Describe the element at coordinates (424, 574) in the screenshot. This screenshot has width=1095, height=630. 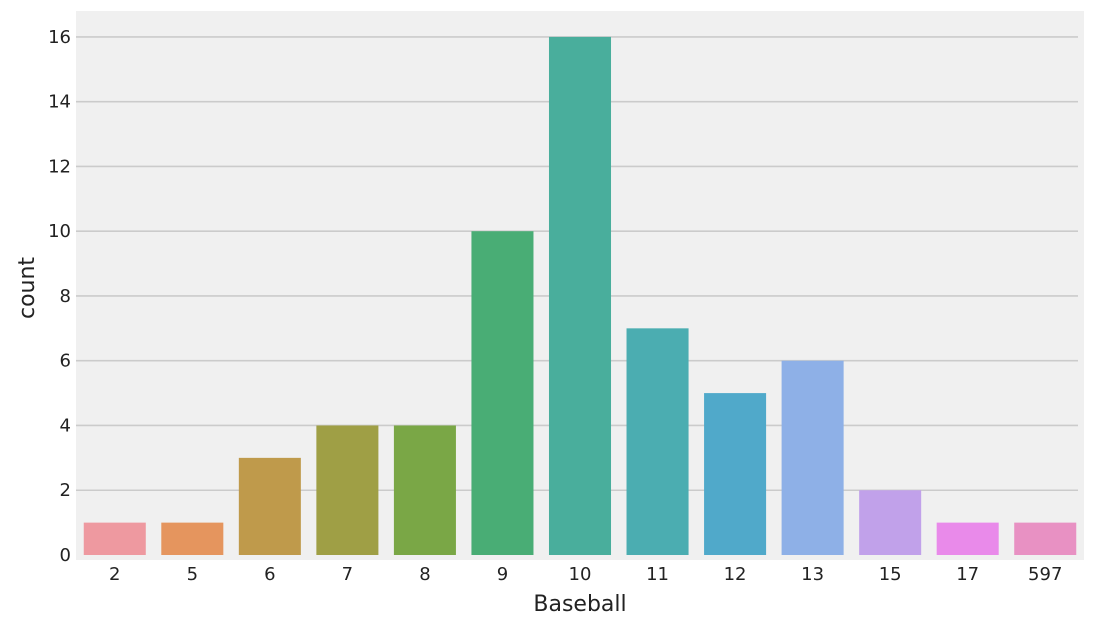
I see `x-tick-label: 8` at that location.